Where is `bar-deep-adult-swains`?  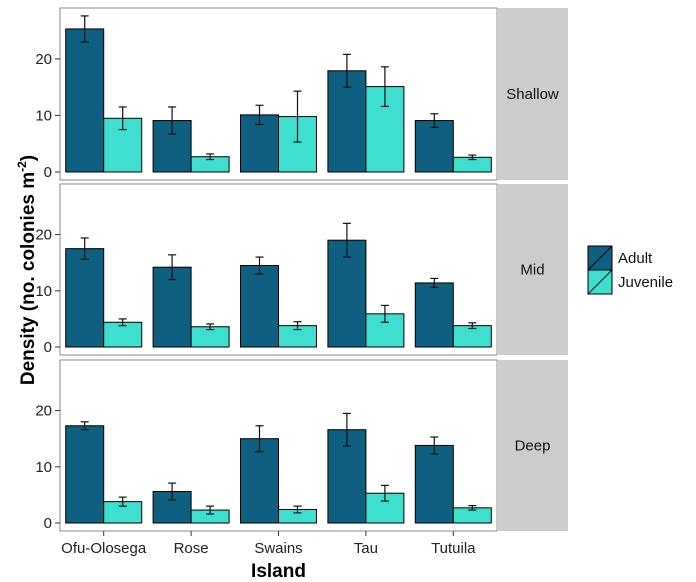 bar-deep-adult-swains is located at coordinates (259, 481).